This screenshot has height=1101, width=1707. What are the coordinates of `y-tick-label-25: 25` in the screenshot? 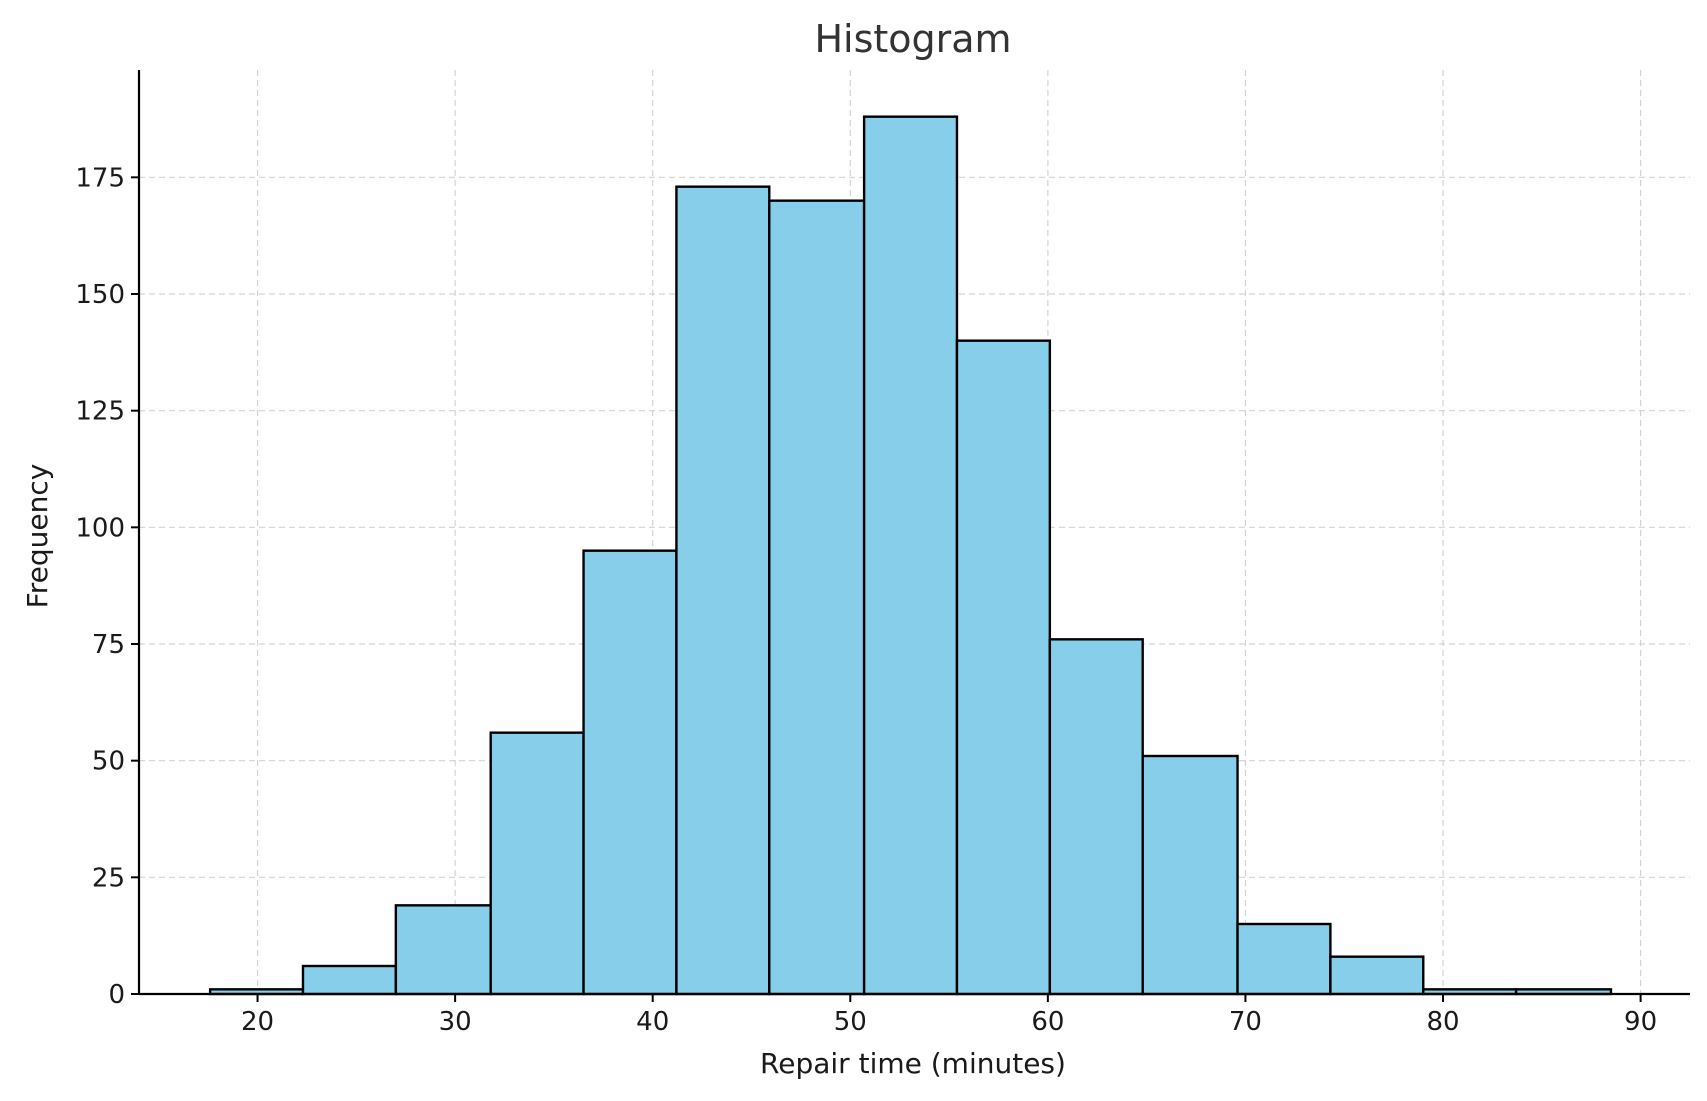 It's located at (108, 878).